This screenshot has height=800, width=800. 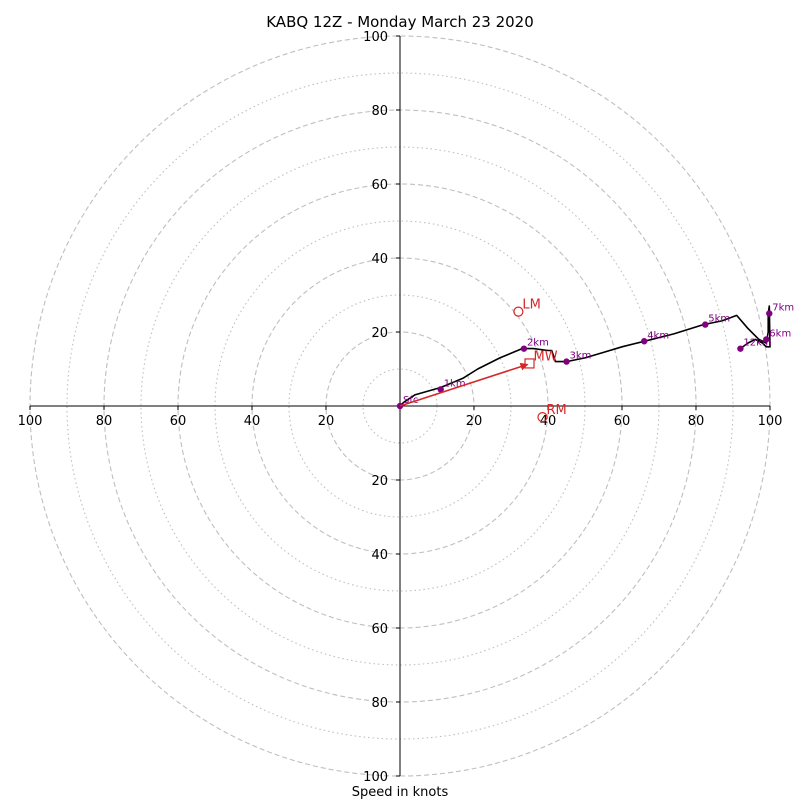 What do you see at coordinates (400, 792) in the screenshot?
I see `x-axis-label: Speed in knots` at bounding box center [400, 792].